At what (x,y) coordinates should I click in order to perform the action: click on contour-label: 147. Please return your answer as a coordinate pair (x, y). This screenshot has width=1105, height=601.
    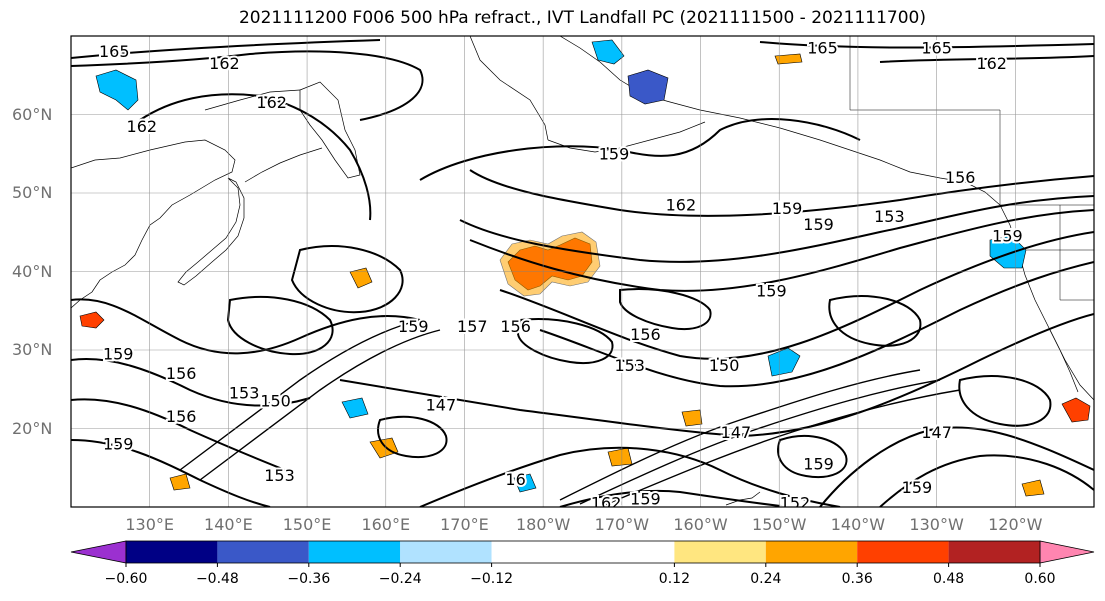
    Looking at the image, I should click on (441, 404).